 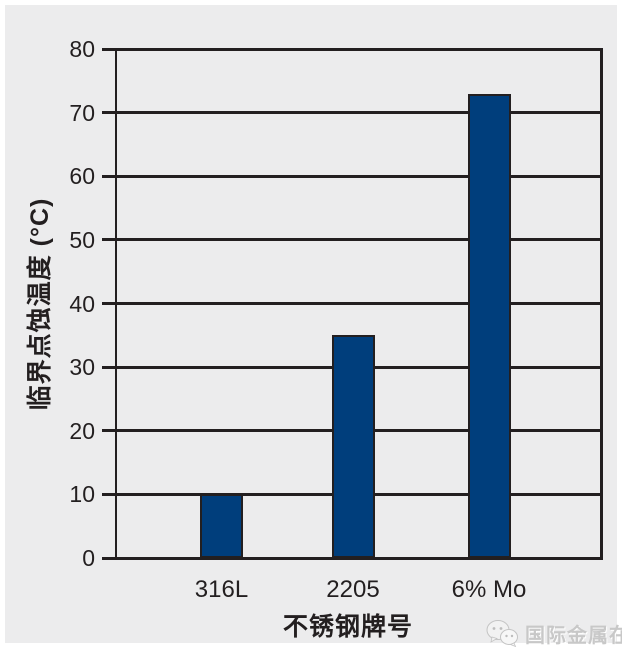 I want to click on y-axis-line, so click(x=116, y=303).